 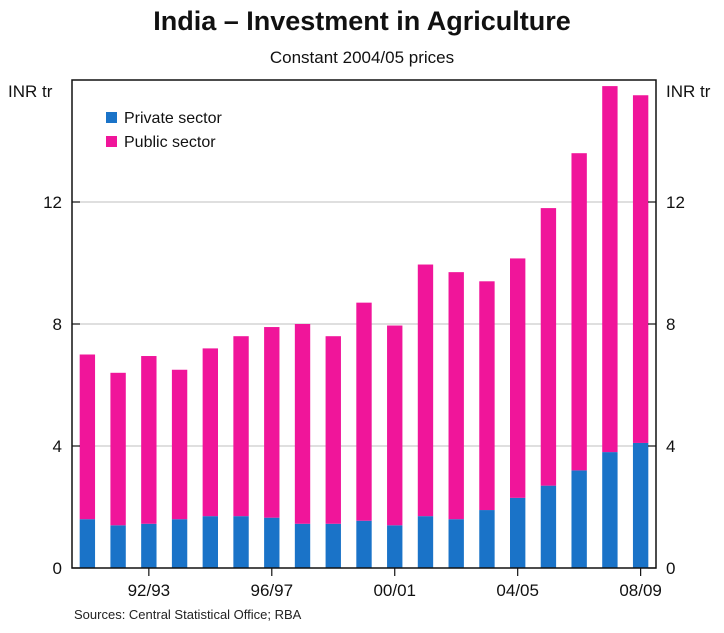 I want to click on x-tick-label: 96/97, so click(x=272, y=590).